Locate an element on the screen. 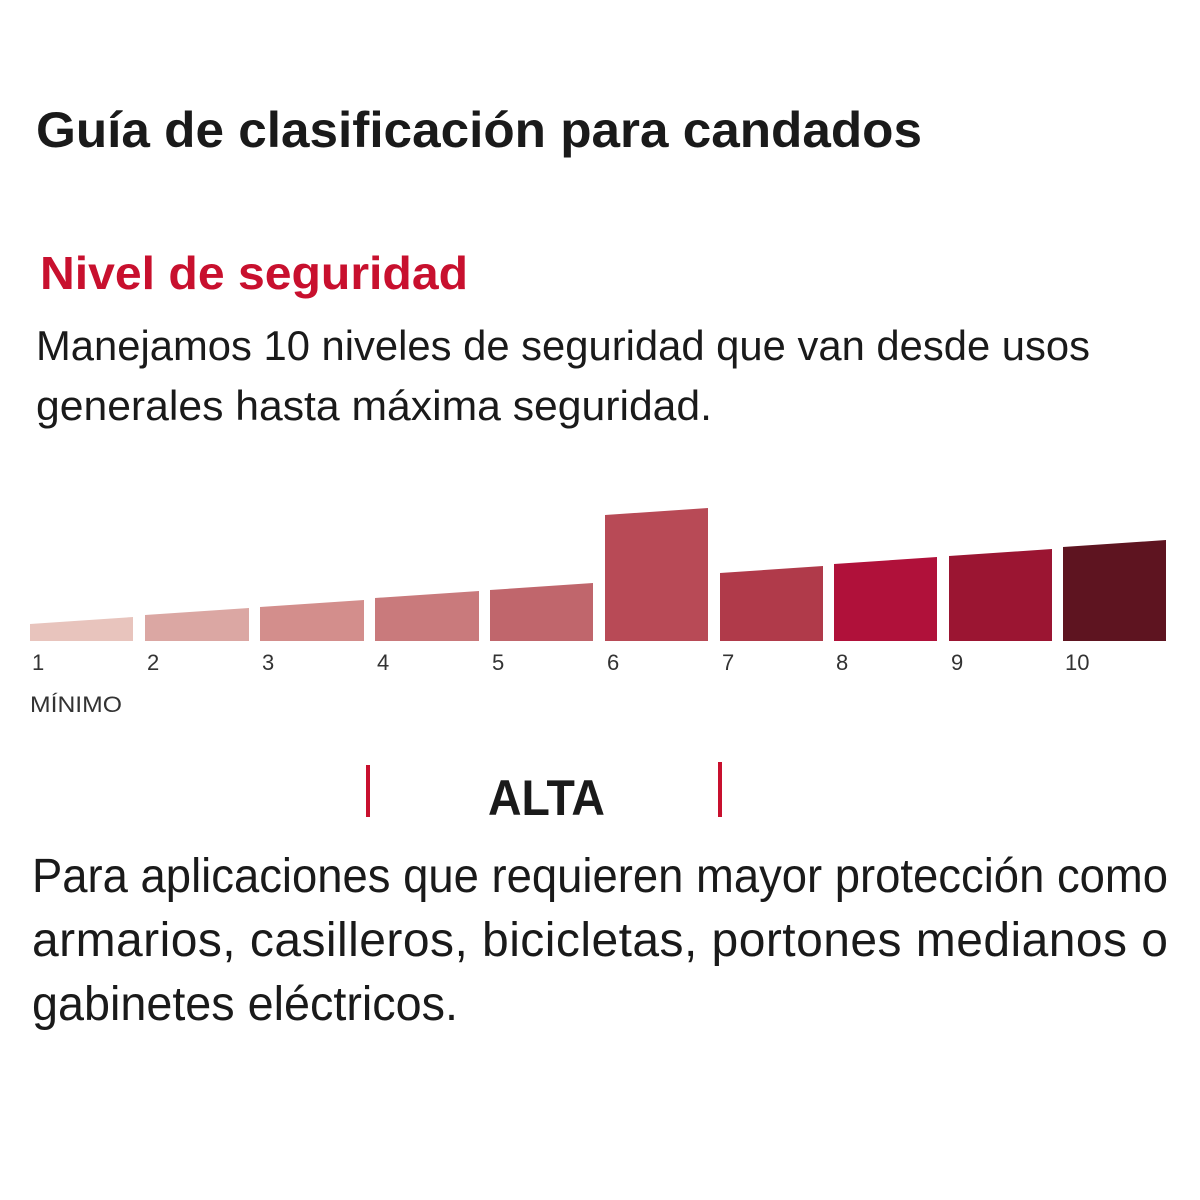  intro-line: generales hasta máxima seguridad. is located at coordinates (374, 405).